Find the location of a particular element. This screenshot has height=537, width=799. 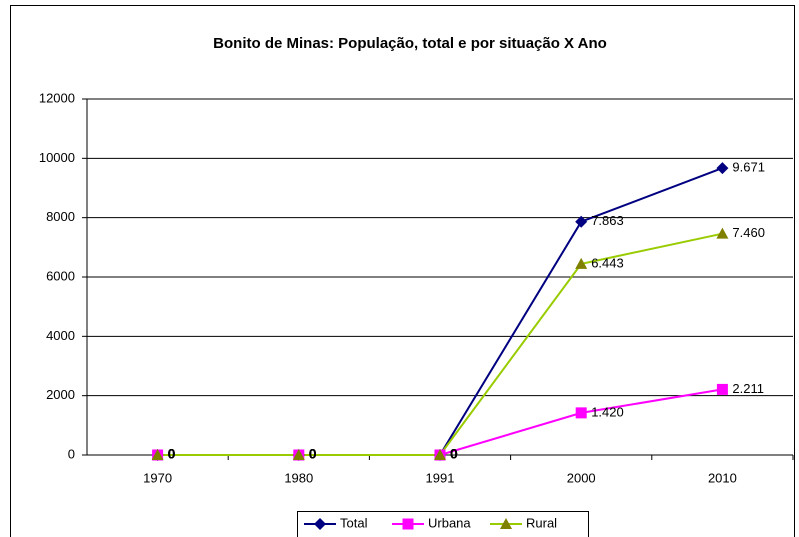

y-tick-label: 12000 is located at coordinates (57, 97).